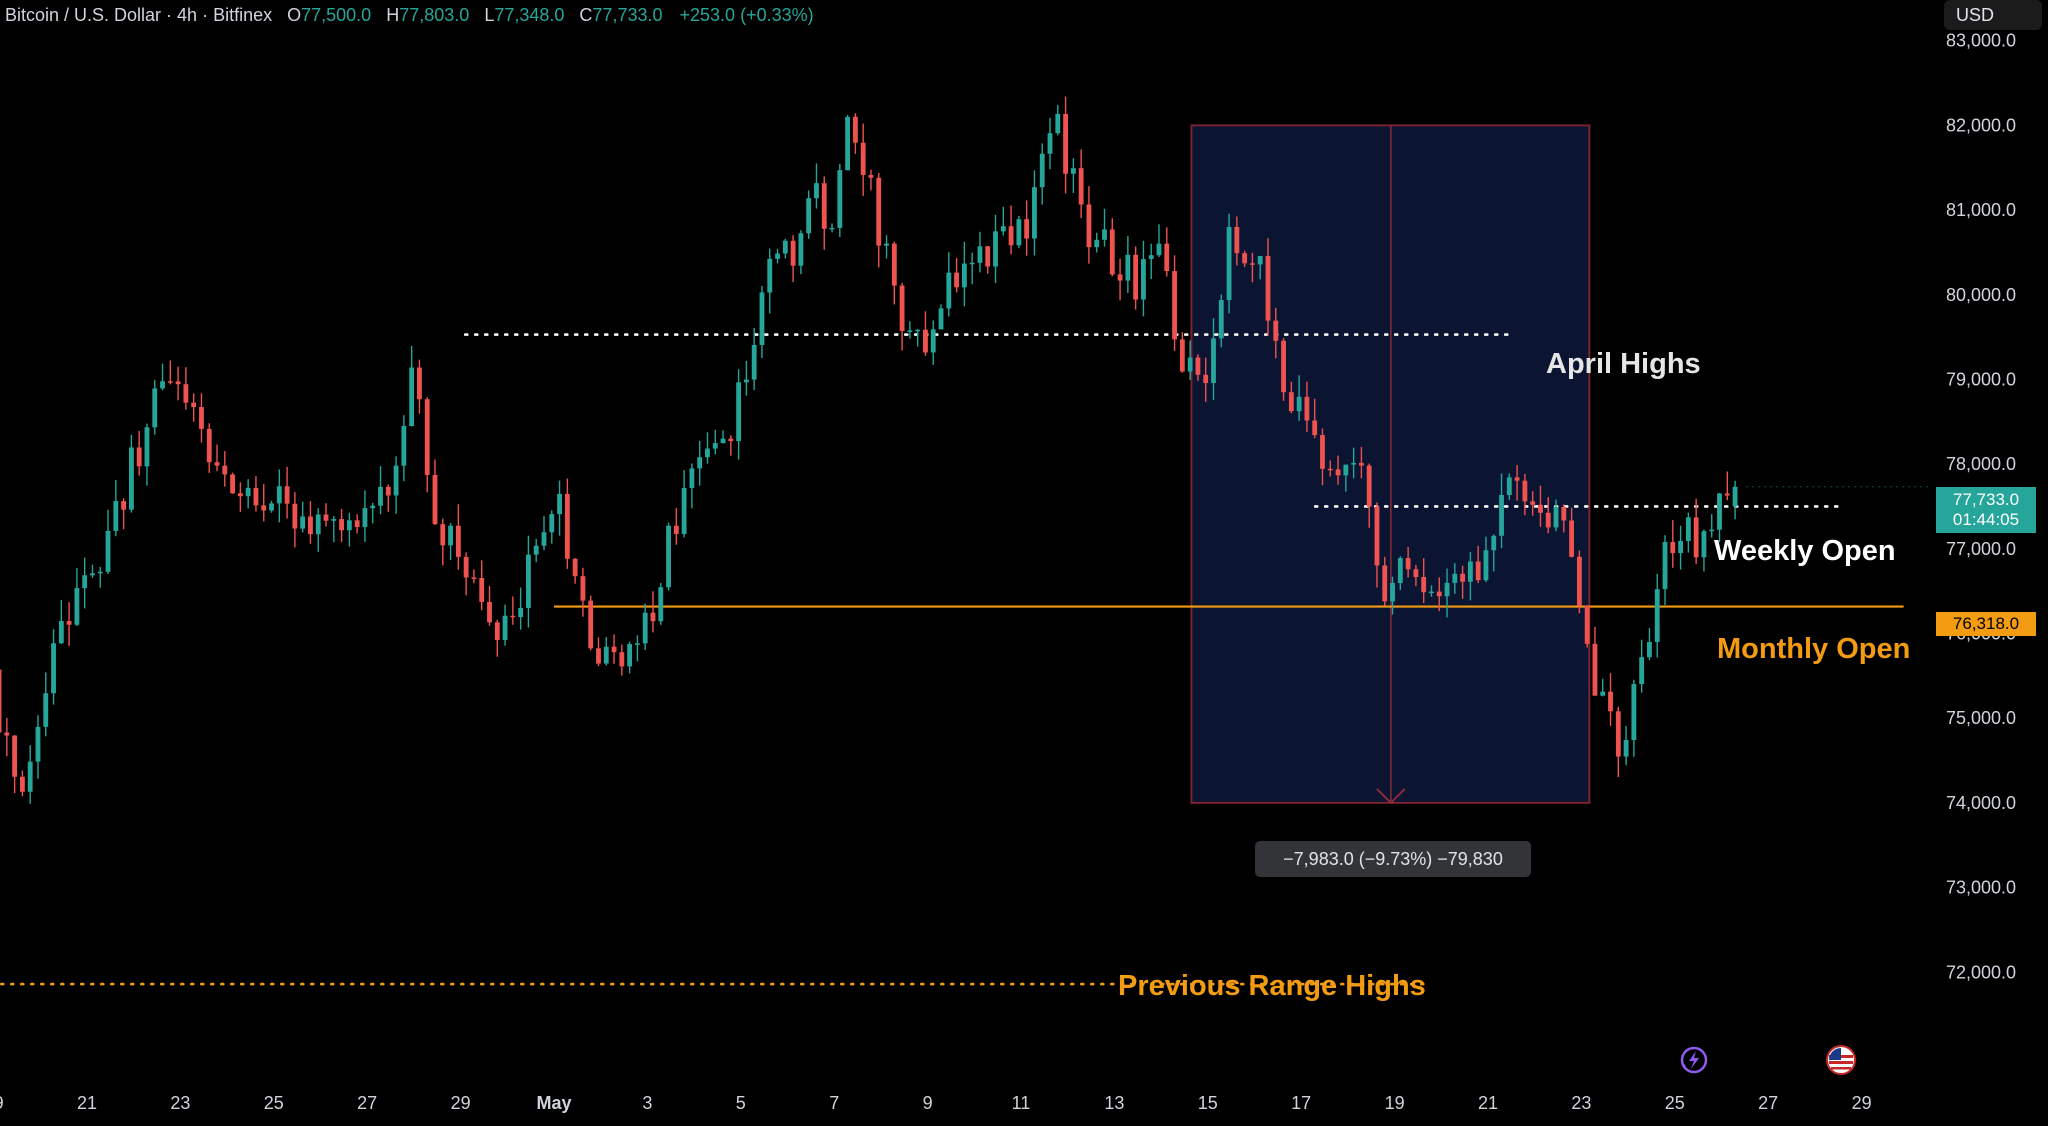  Describe the element at coordinates (1981, 295) in the screenshot. I see `y-tick-label-8: 80,000.0` at that location.